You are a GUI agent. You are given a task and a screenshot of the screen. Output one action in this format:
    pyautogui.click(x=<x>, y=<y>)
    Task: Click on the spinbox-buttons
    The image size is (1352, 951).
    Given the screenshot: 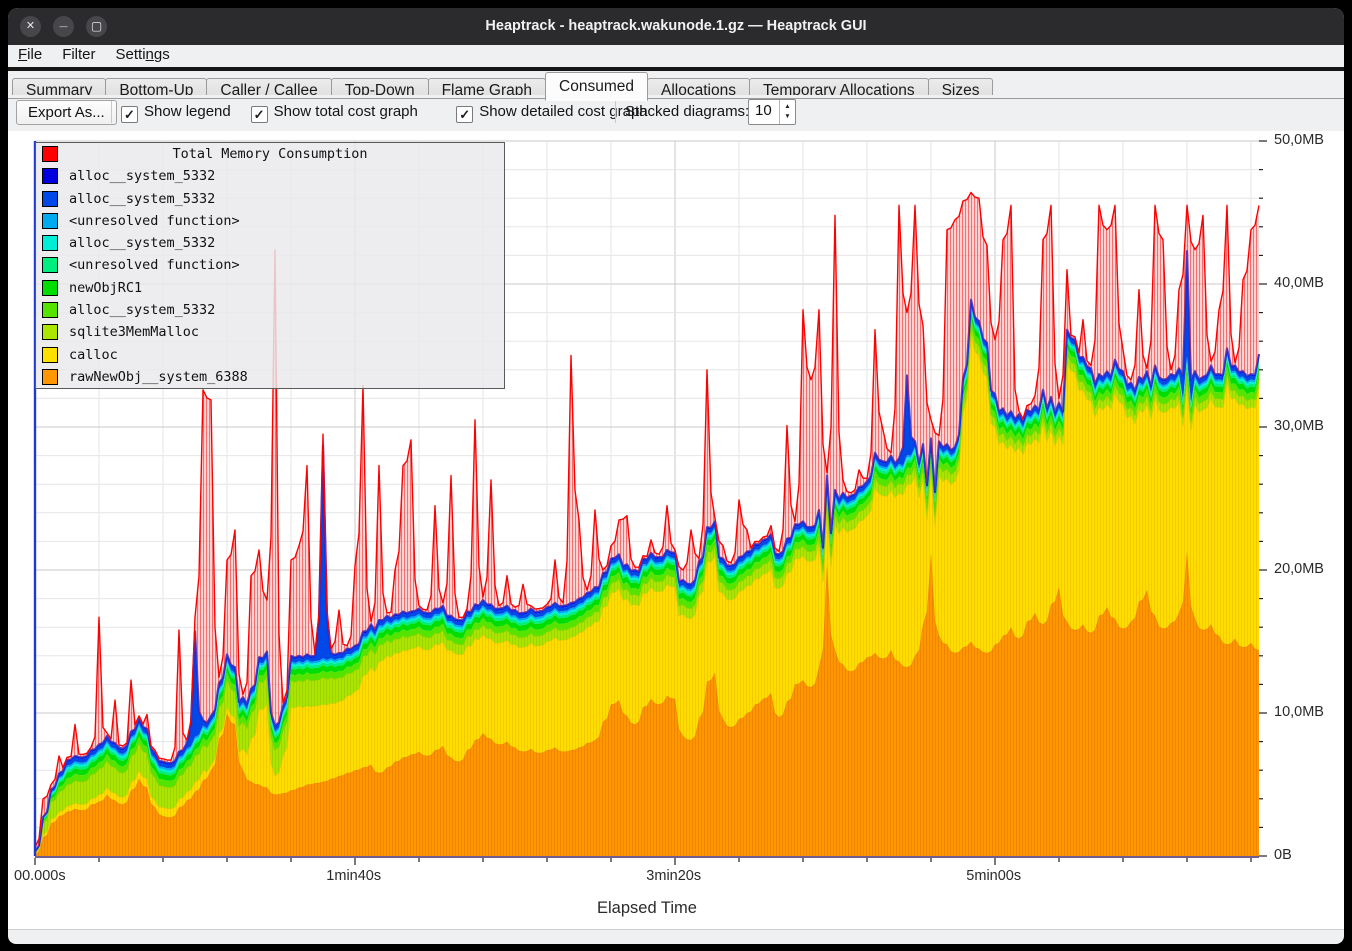 What is the action you would take?
    pyautogui.click(x=787, y=112)
    